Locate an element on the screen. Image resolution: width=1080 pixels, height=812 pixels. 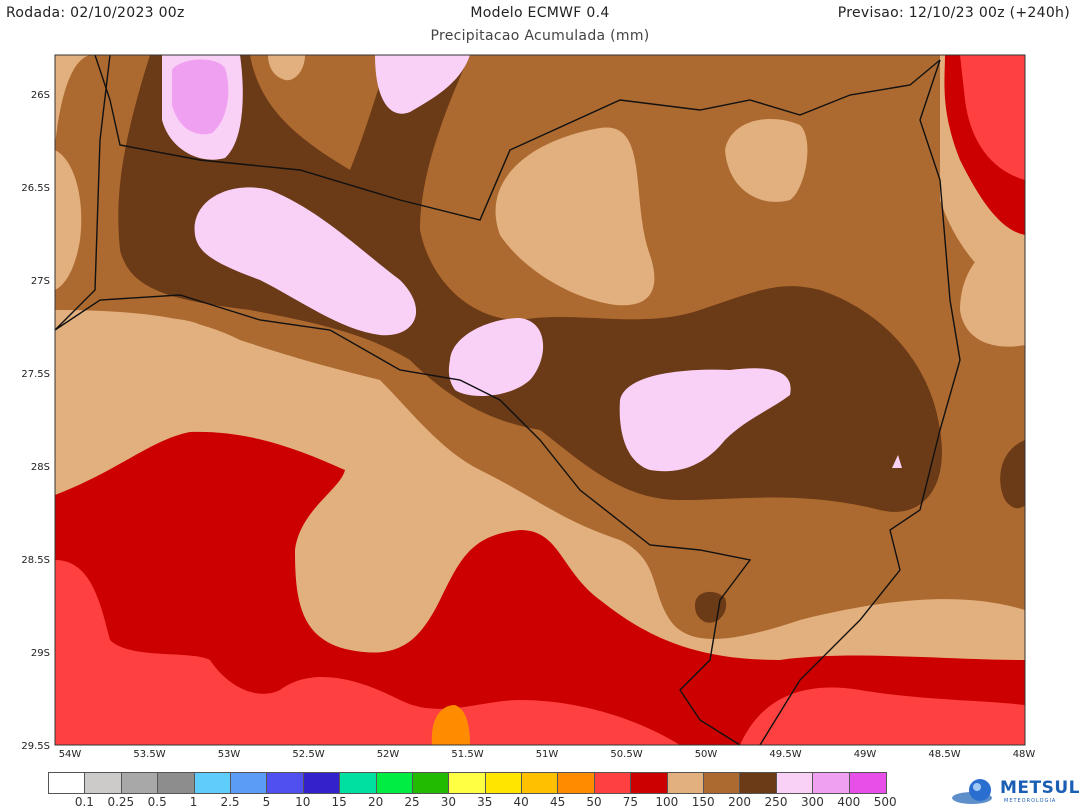
colorbar-label: 250 is located at coordinates (776, 802).